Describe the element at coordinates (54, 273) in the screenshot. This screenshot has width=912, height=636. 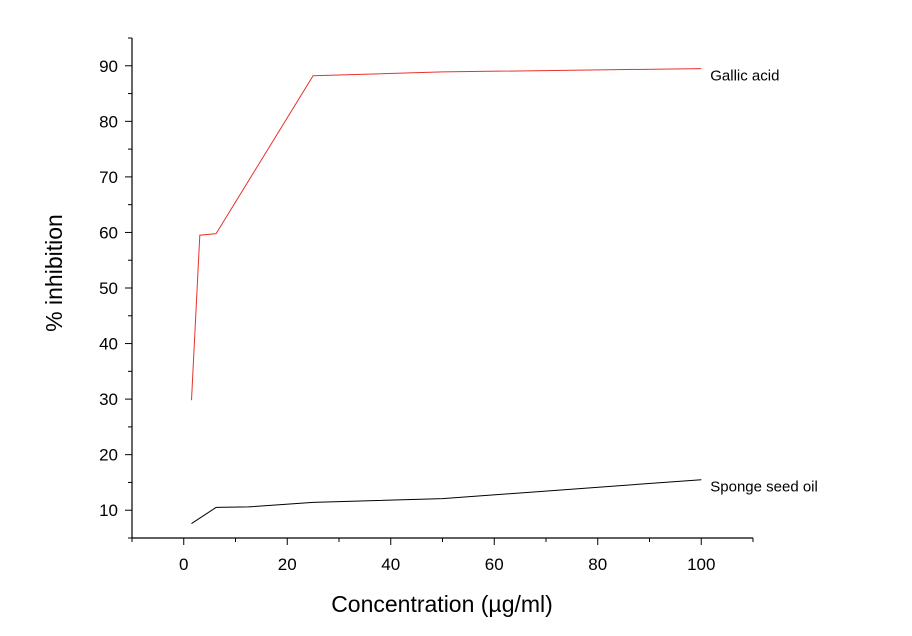
I see `y-axis-title: % inhibition` at that location.